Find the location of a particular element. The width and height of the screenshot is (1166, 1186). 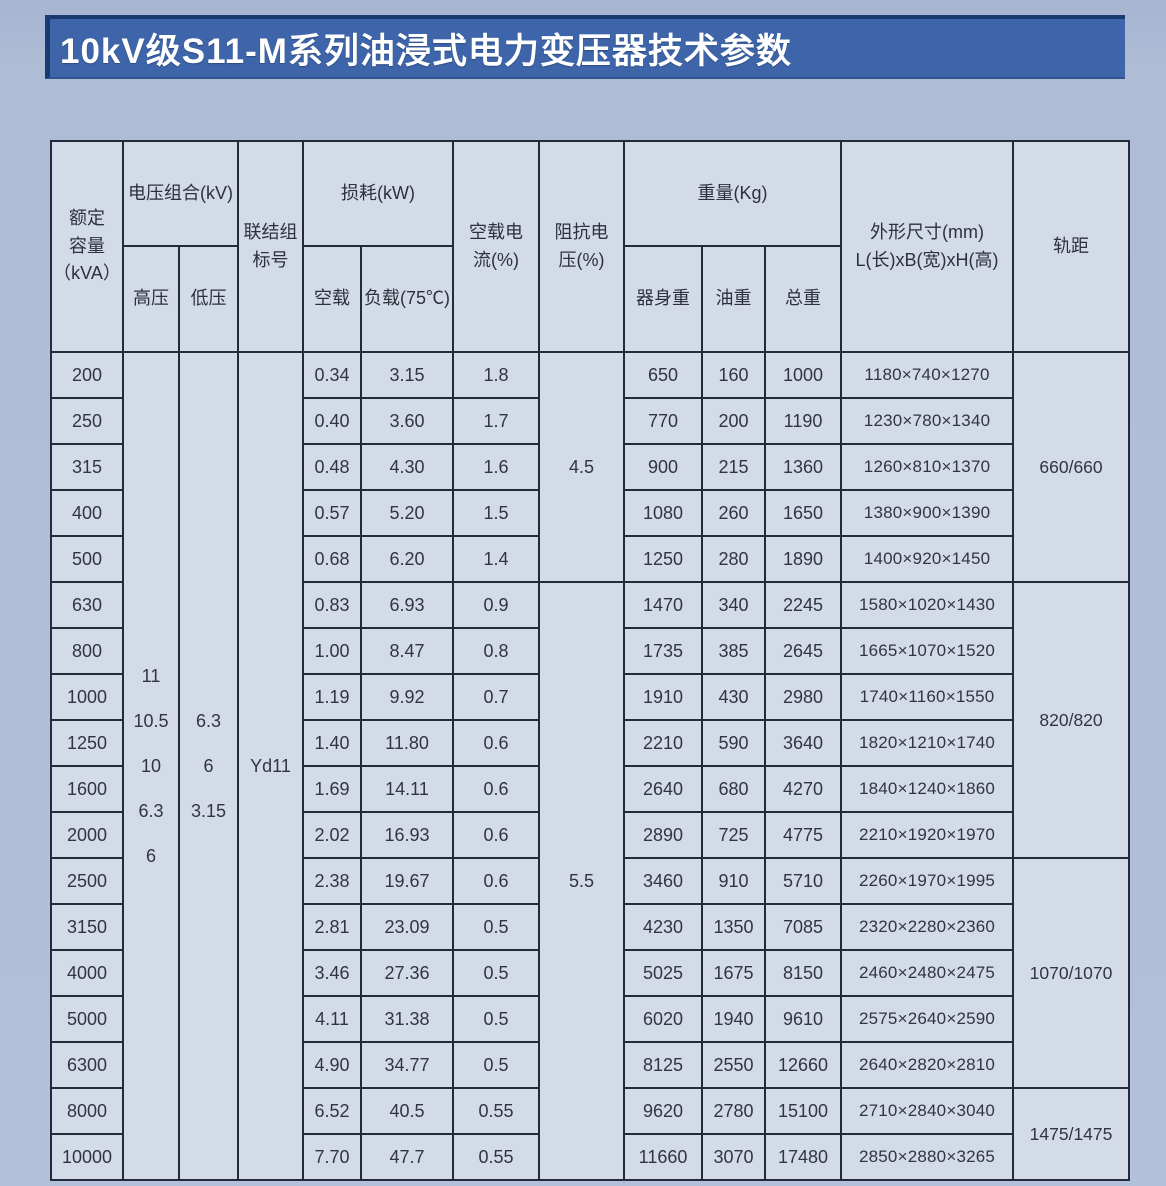

load-loss-cell: 16.93 is located at coordinates (407, 835).